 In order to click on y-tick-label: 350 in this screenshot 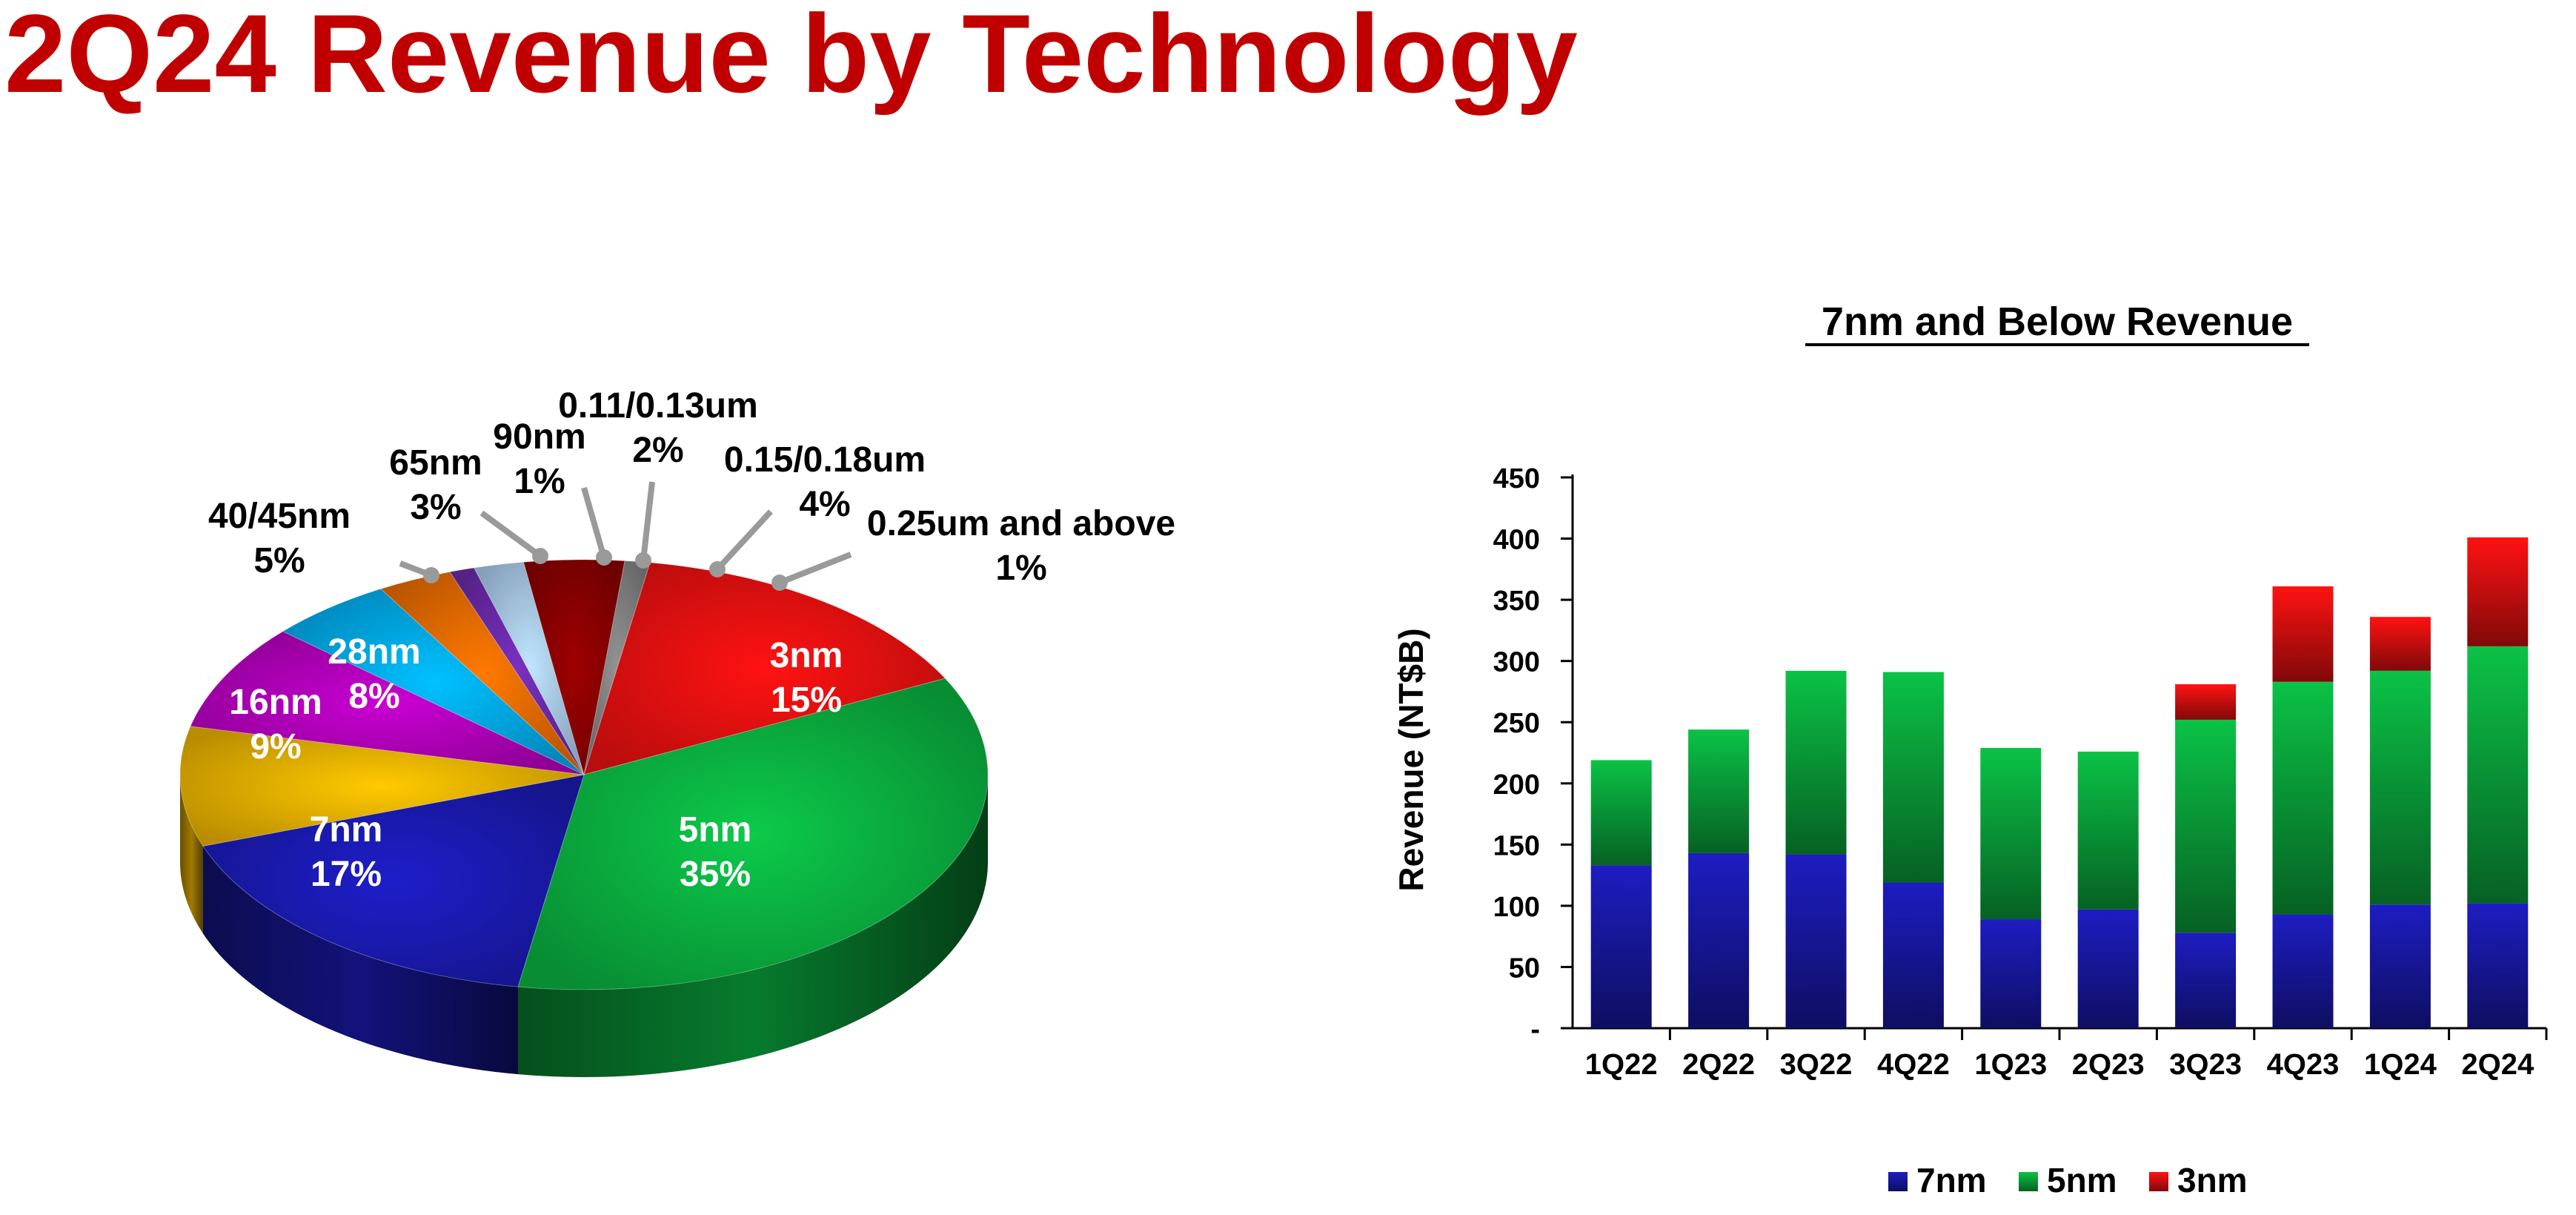, I will do `click(1516, 601)`.